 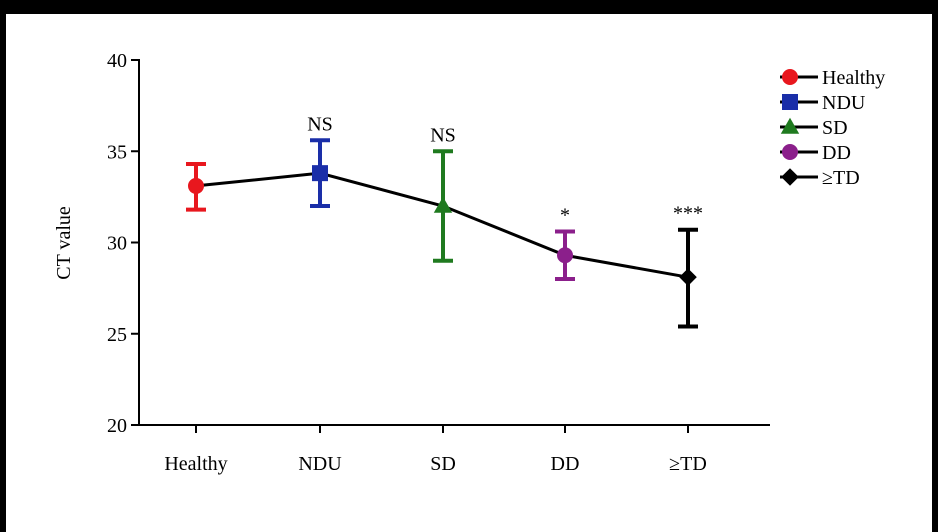 I want to click on x-tick-label: ≥TD, so click(x=688, y=464).